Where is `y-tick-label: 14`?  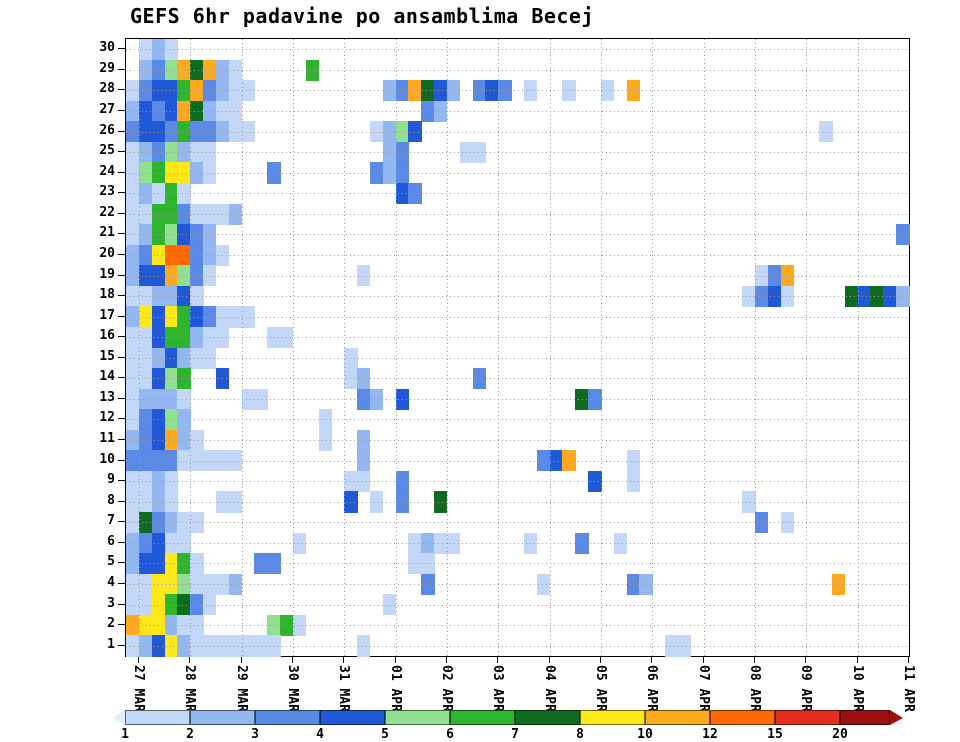
y-tick-label: 14 is located at coordinates (107, 377).